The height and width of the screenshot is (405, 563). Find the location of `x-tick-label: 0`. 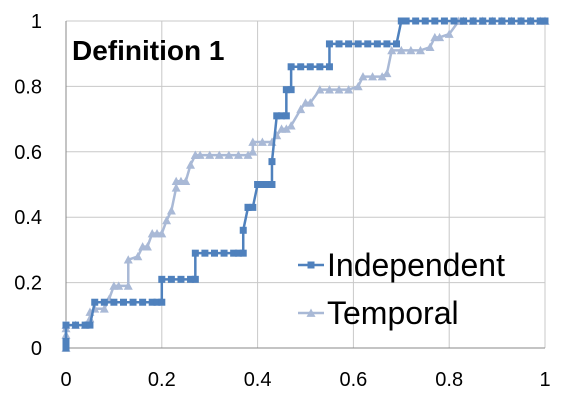

x-tick-label: 0 is located at coordinates (65, 380).